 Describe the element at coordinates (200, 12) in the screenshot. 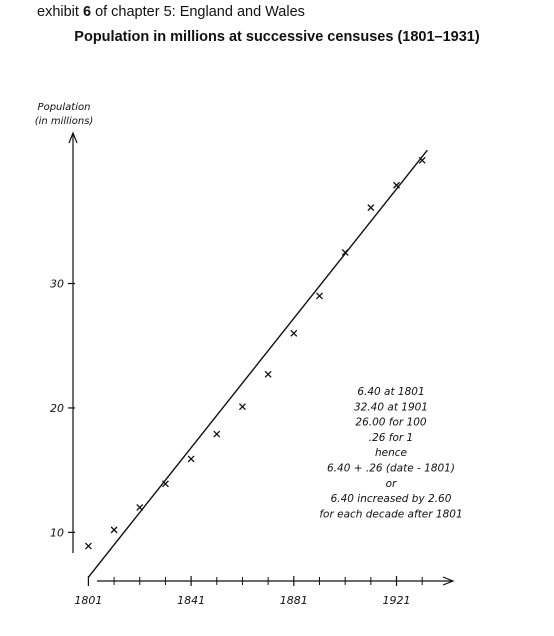

I see `exhibit-suffix: of chapter 5: England and Wales` at that location.